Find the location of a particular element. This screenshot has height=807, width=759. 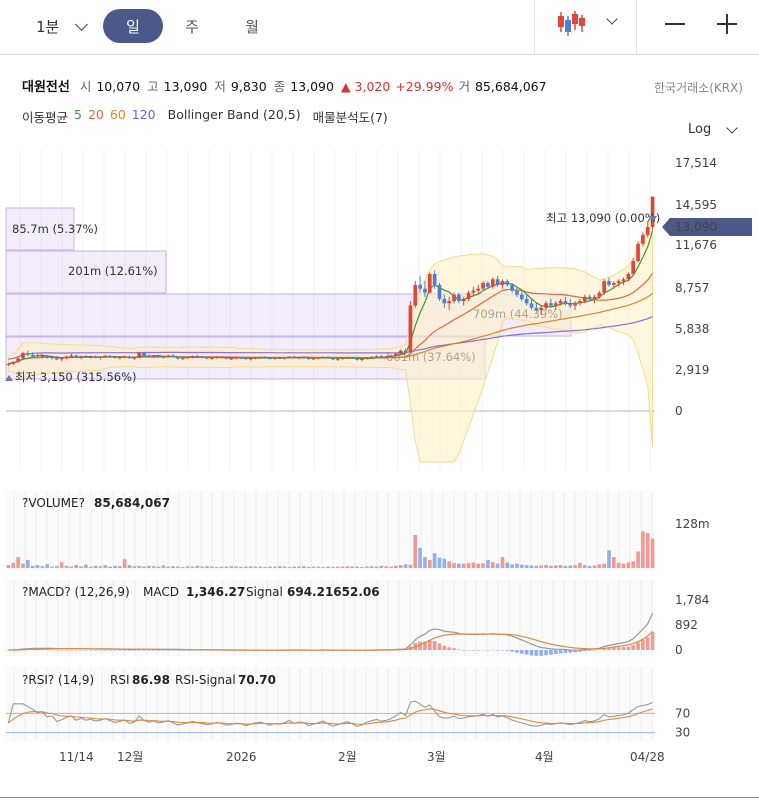

macd-pane-title: ?MACD? (12,26,9) is located at coordinates (76, 592).